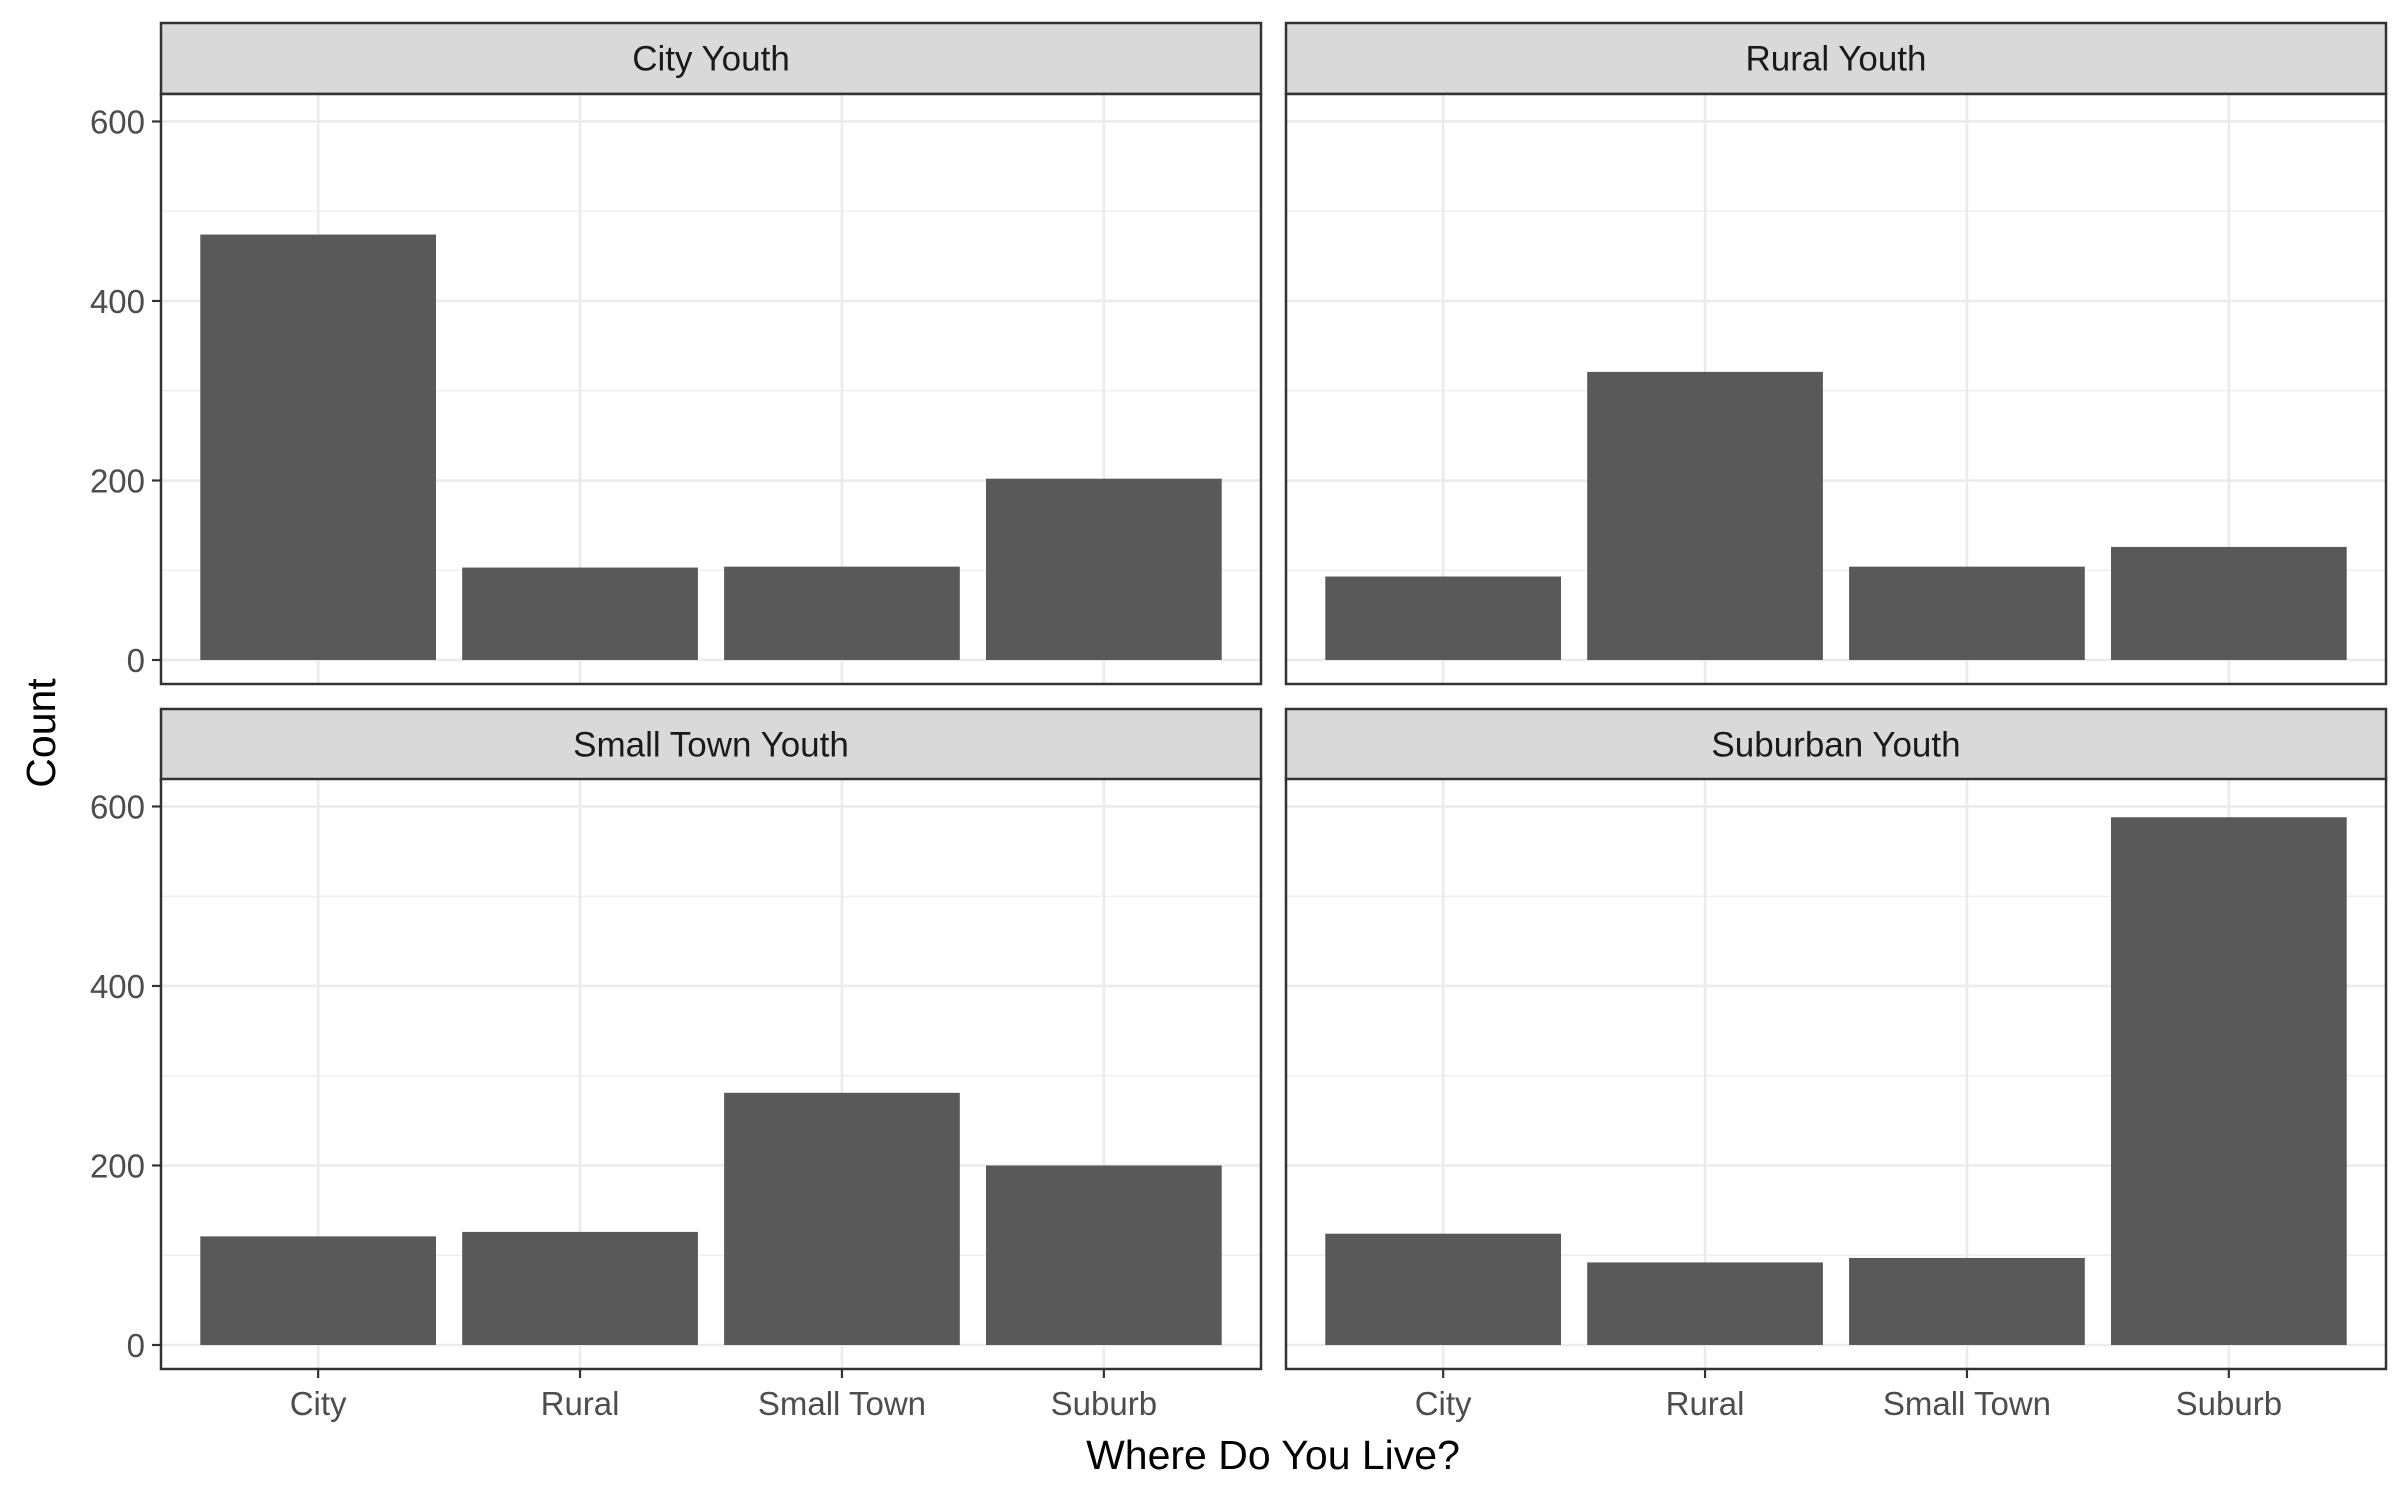 The height and width of the screenshot is (1500, 2400). Describe the element at coordinates (2229, 1081) in the screenshot. I see `bar-suburban-youth-suburb` at that location.